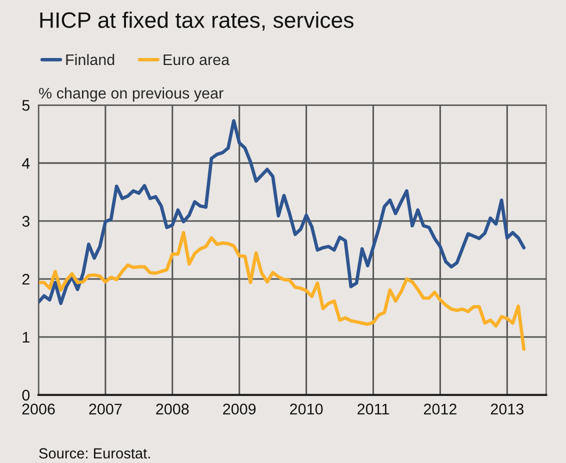 Image resolution: width=566 pixels, height=463 pixels. Describe the element at coordinates (197, 60) in the screenshot. I see `legend-label: Euro area` at that location.